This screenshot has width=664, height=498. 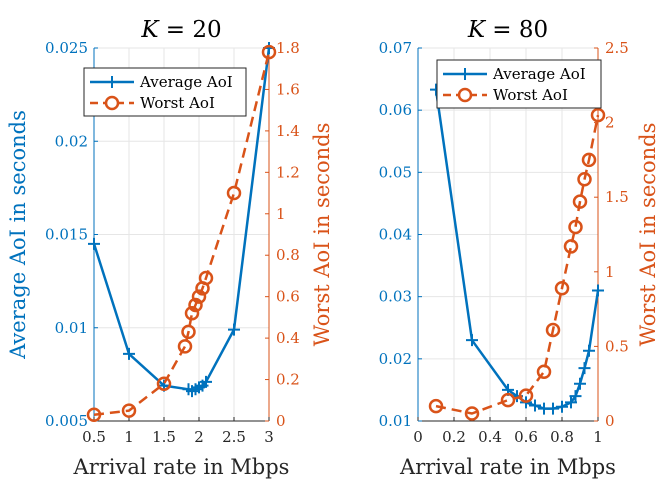 What do you see at coordinates (66, 48) in the screenshot?
I see `left-y-tick-label: 0.025` at bounding box center [66, 48].